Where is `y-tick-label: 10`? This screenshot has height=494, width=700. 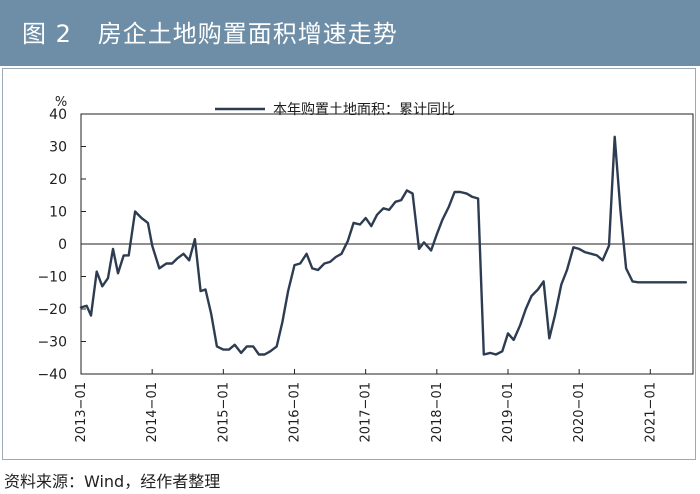 y-tick-label: 10 is located at coordinates (58, 213).